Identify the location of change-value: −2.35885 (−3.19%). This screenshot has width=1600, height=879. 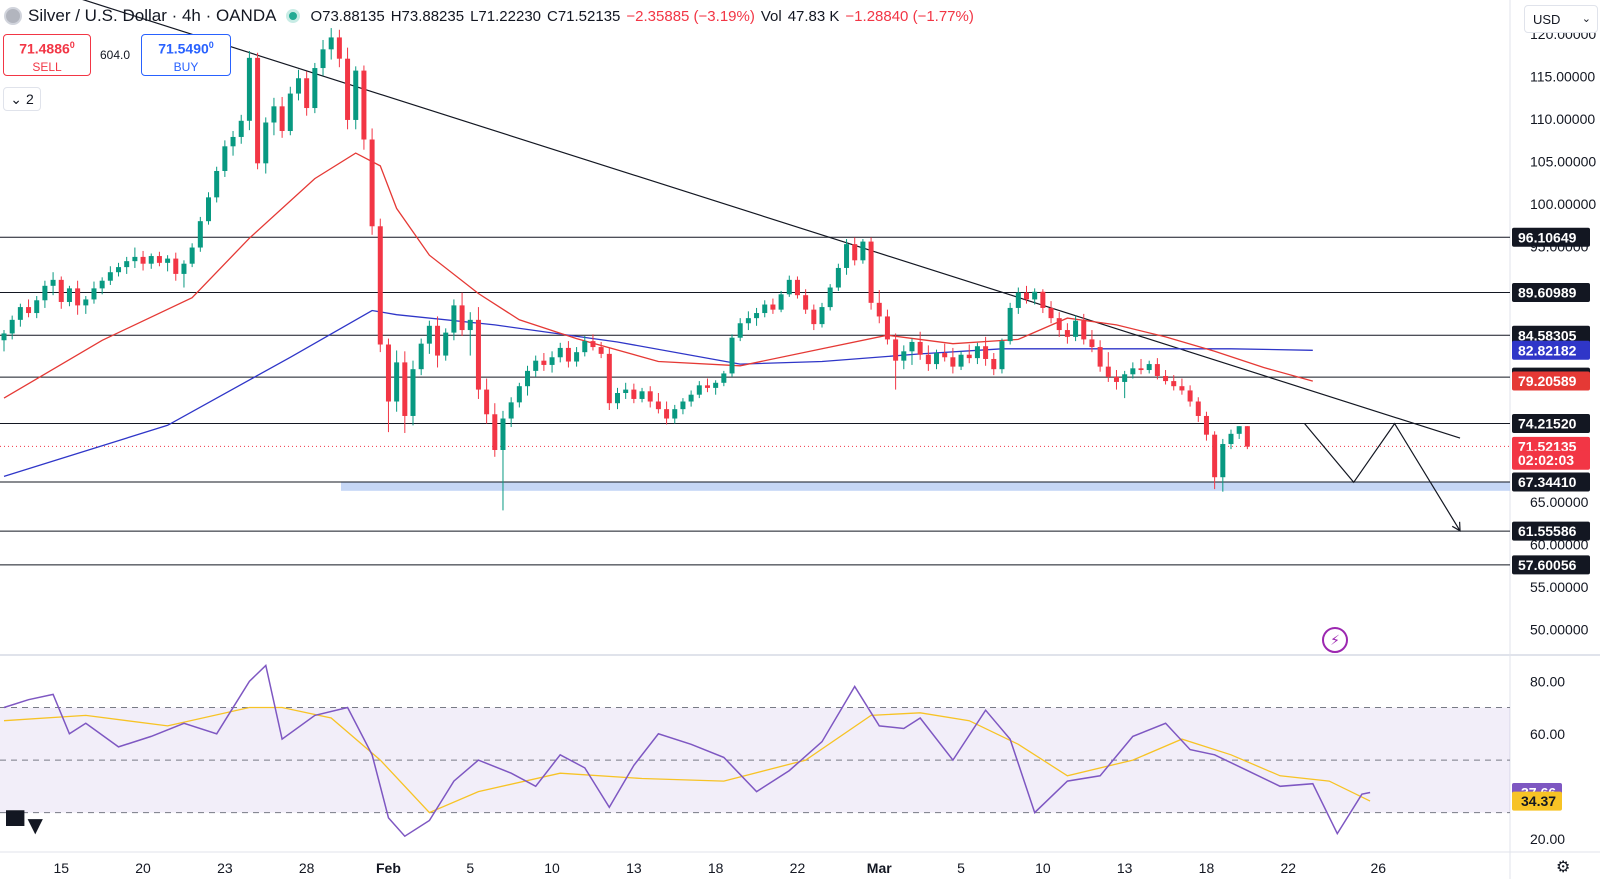
(690, 16).